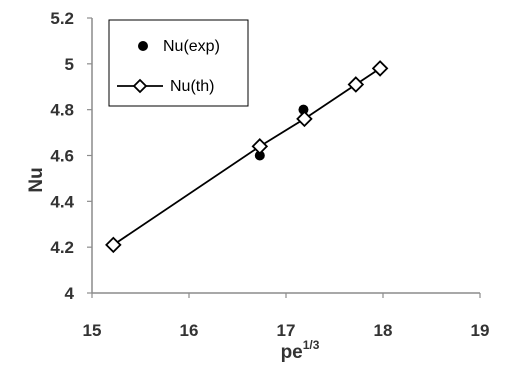 The height and width of the screenshot is (367, 518). I want to click on y-tick-label: 4, so click(70, 293).